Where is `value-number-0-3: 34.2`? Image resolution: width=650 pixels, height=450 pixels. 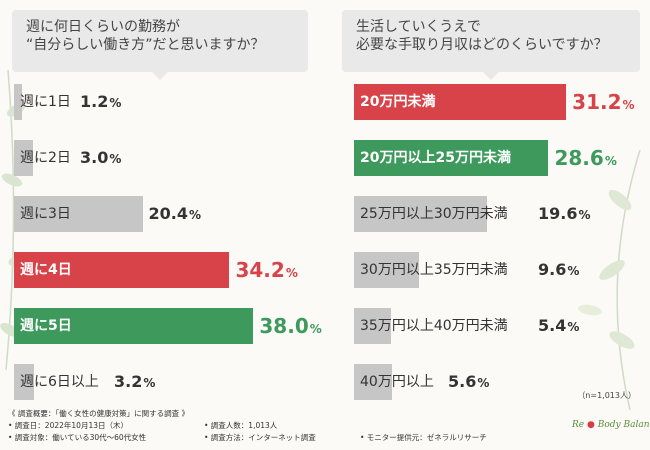
value-number-0-3: 34.2 is located at coordinates (260, 270).